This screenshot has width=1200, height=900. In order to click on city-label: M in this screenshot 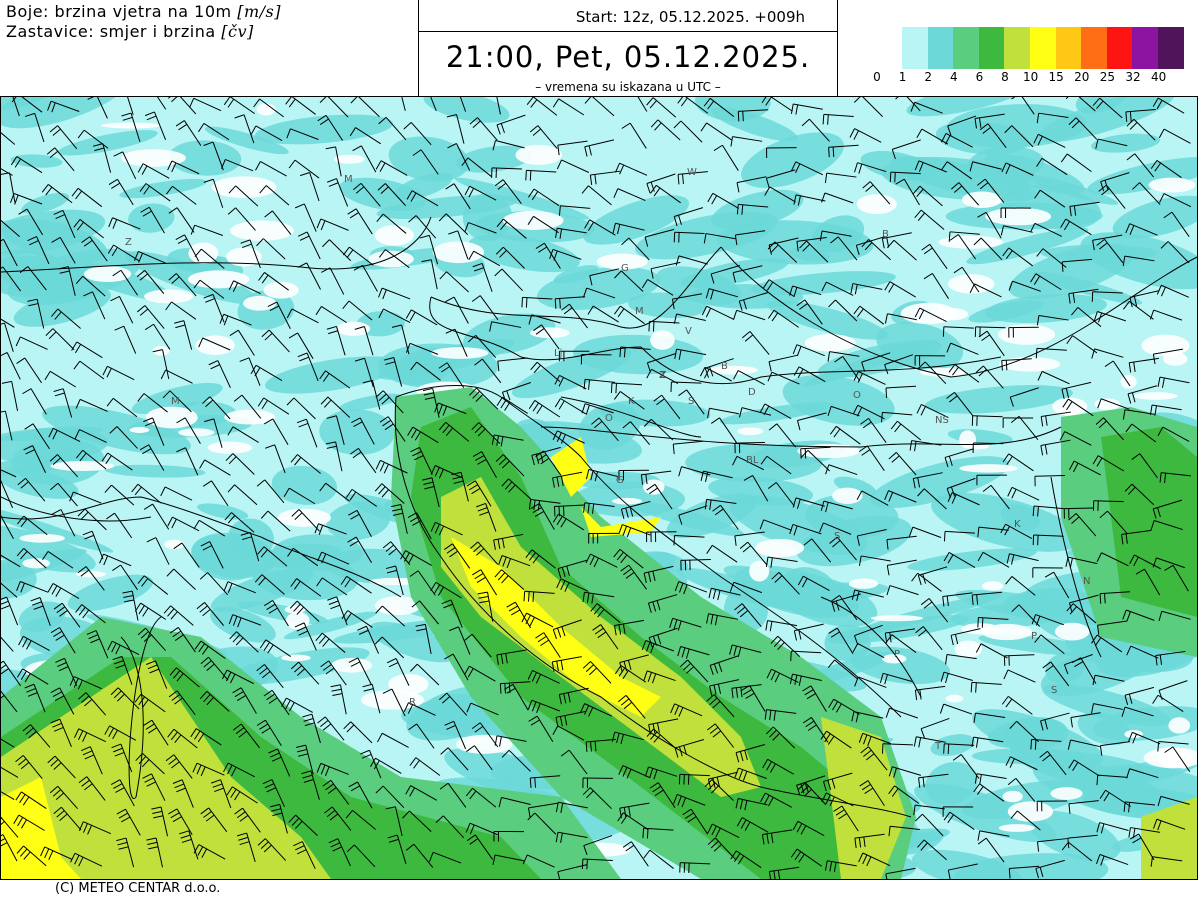, I will do `click(348, 179)`.